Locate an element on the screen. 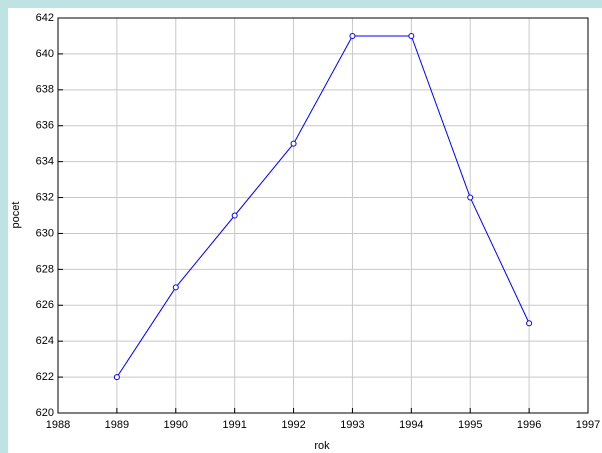 The image size is (602, 453). x-tick-label: 1993 is located at coordinates (352, 425).